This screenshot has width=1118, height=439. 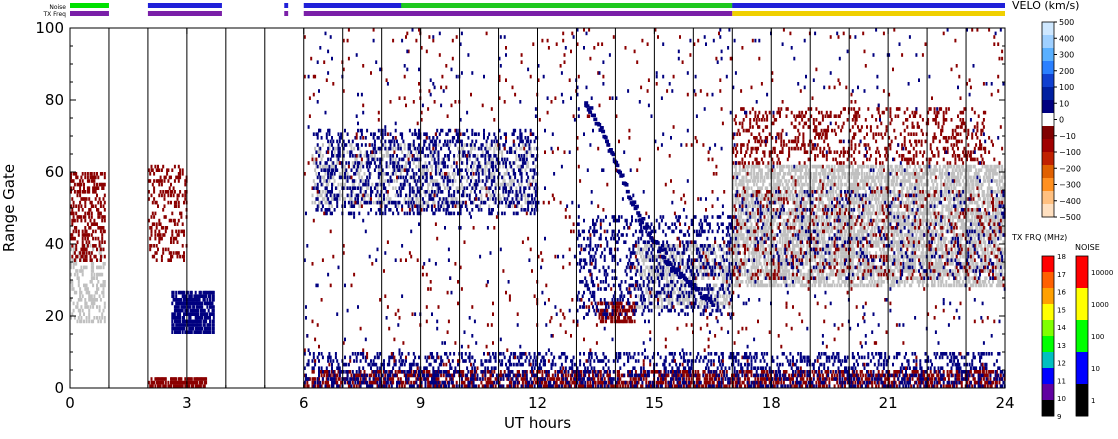 I want to click on noise-segment, so click(x=868, y=5).